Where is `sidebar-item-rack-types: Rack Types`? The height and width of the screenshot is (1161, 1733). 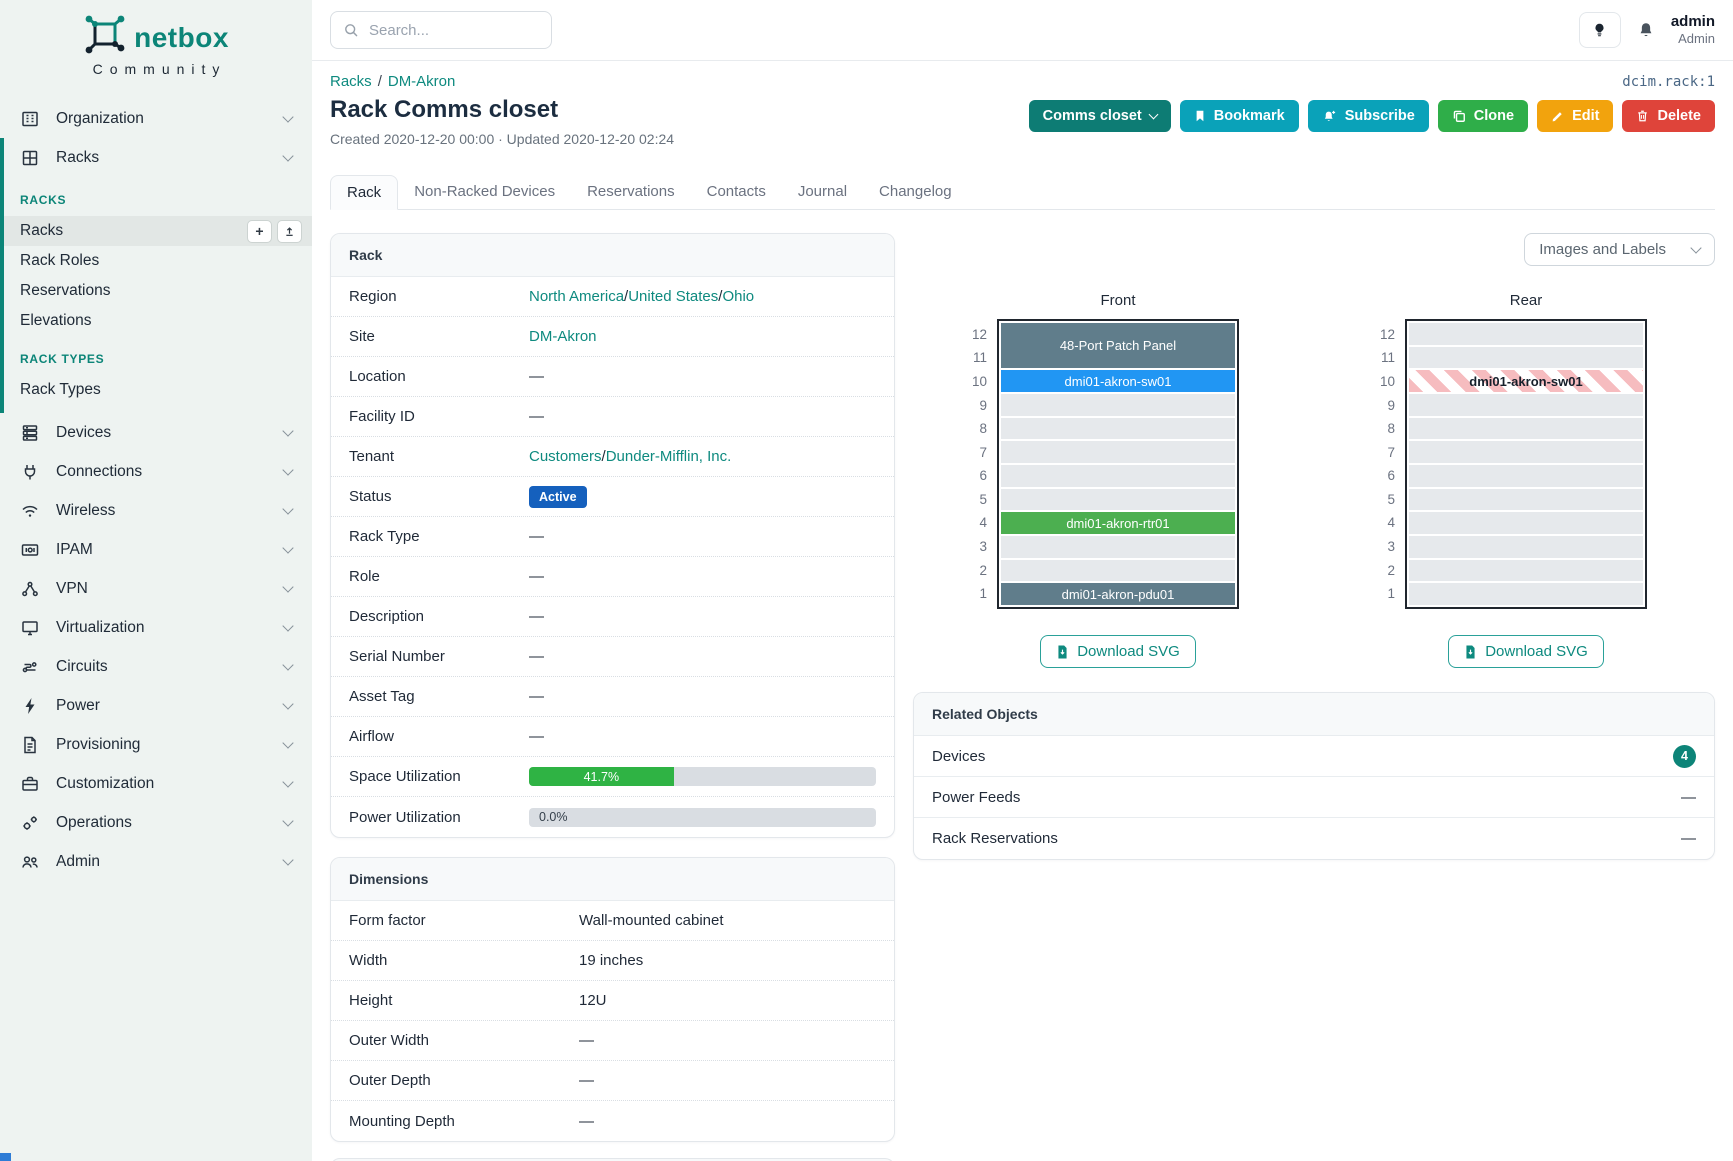 sidebar-item-rack-types: Rack Types is located at coordinates (158, 390).